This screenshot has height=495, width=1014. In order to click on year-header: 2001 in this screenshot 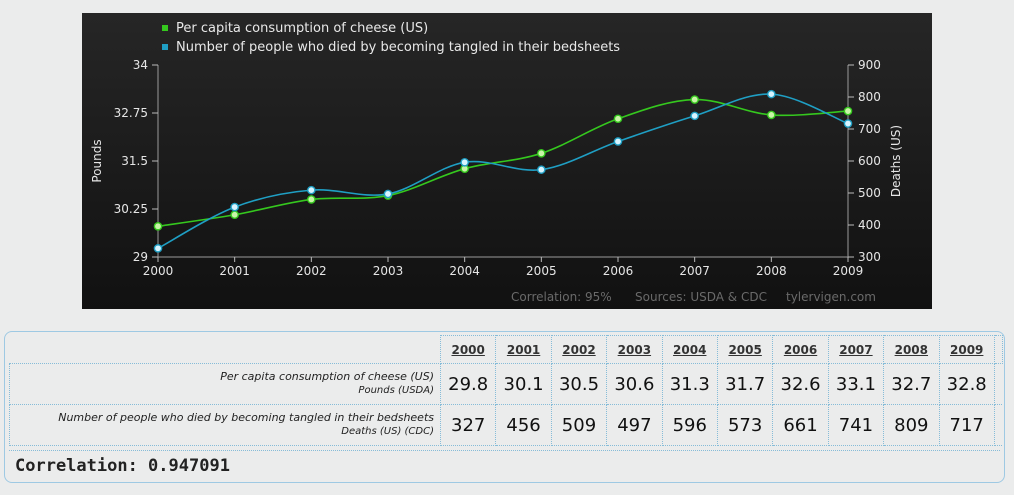, I will do `click(523, 349)`.